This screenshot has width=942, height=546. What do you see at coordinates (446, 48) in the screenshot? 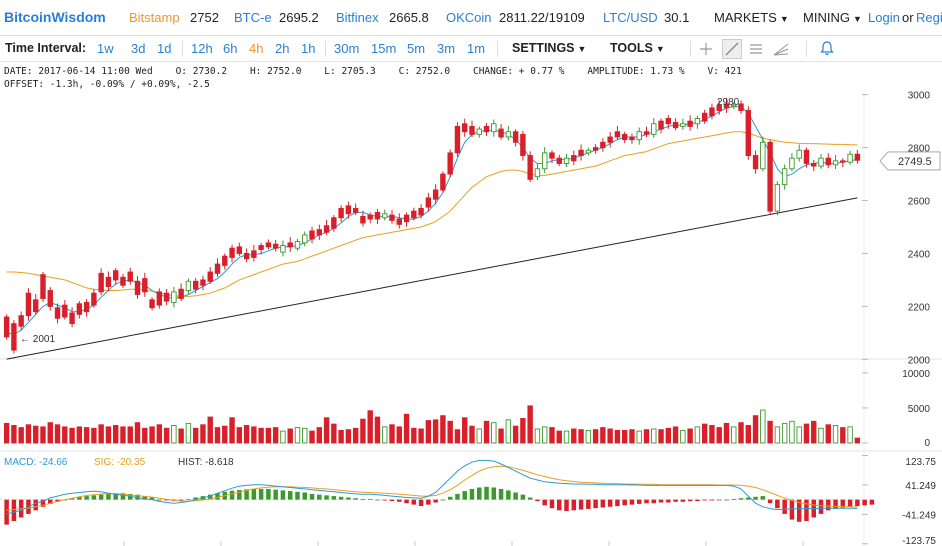
I see `interval-3m: 3m` at bounding box center [446, 48].